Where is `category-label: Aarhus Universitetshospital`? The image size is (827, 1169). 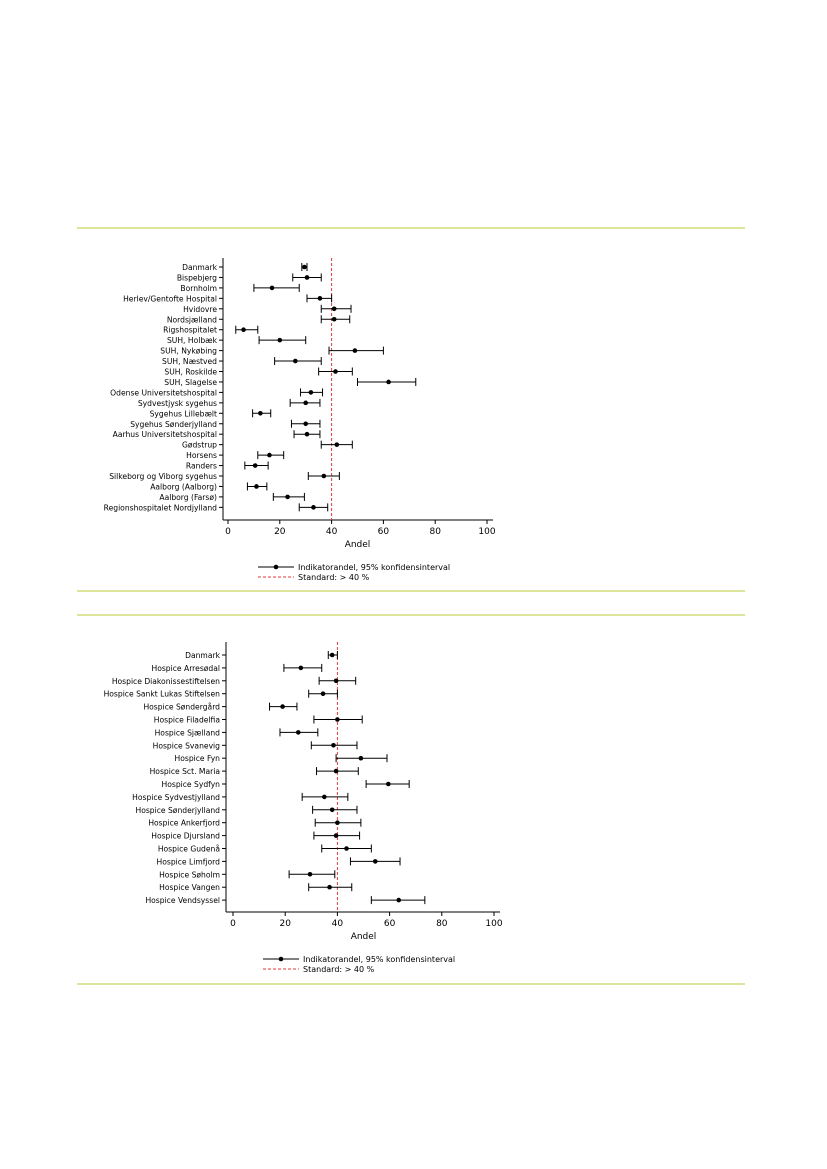 category-label: Aarhus Universitetshospital is located at coordinates (165, 434).